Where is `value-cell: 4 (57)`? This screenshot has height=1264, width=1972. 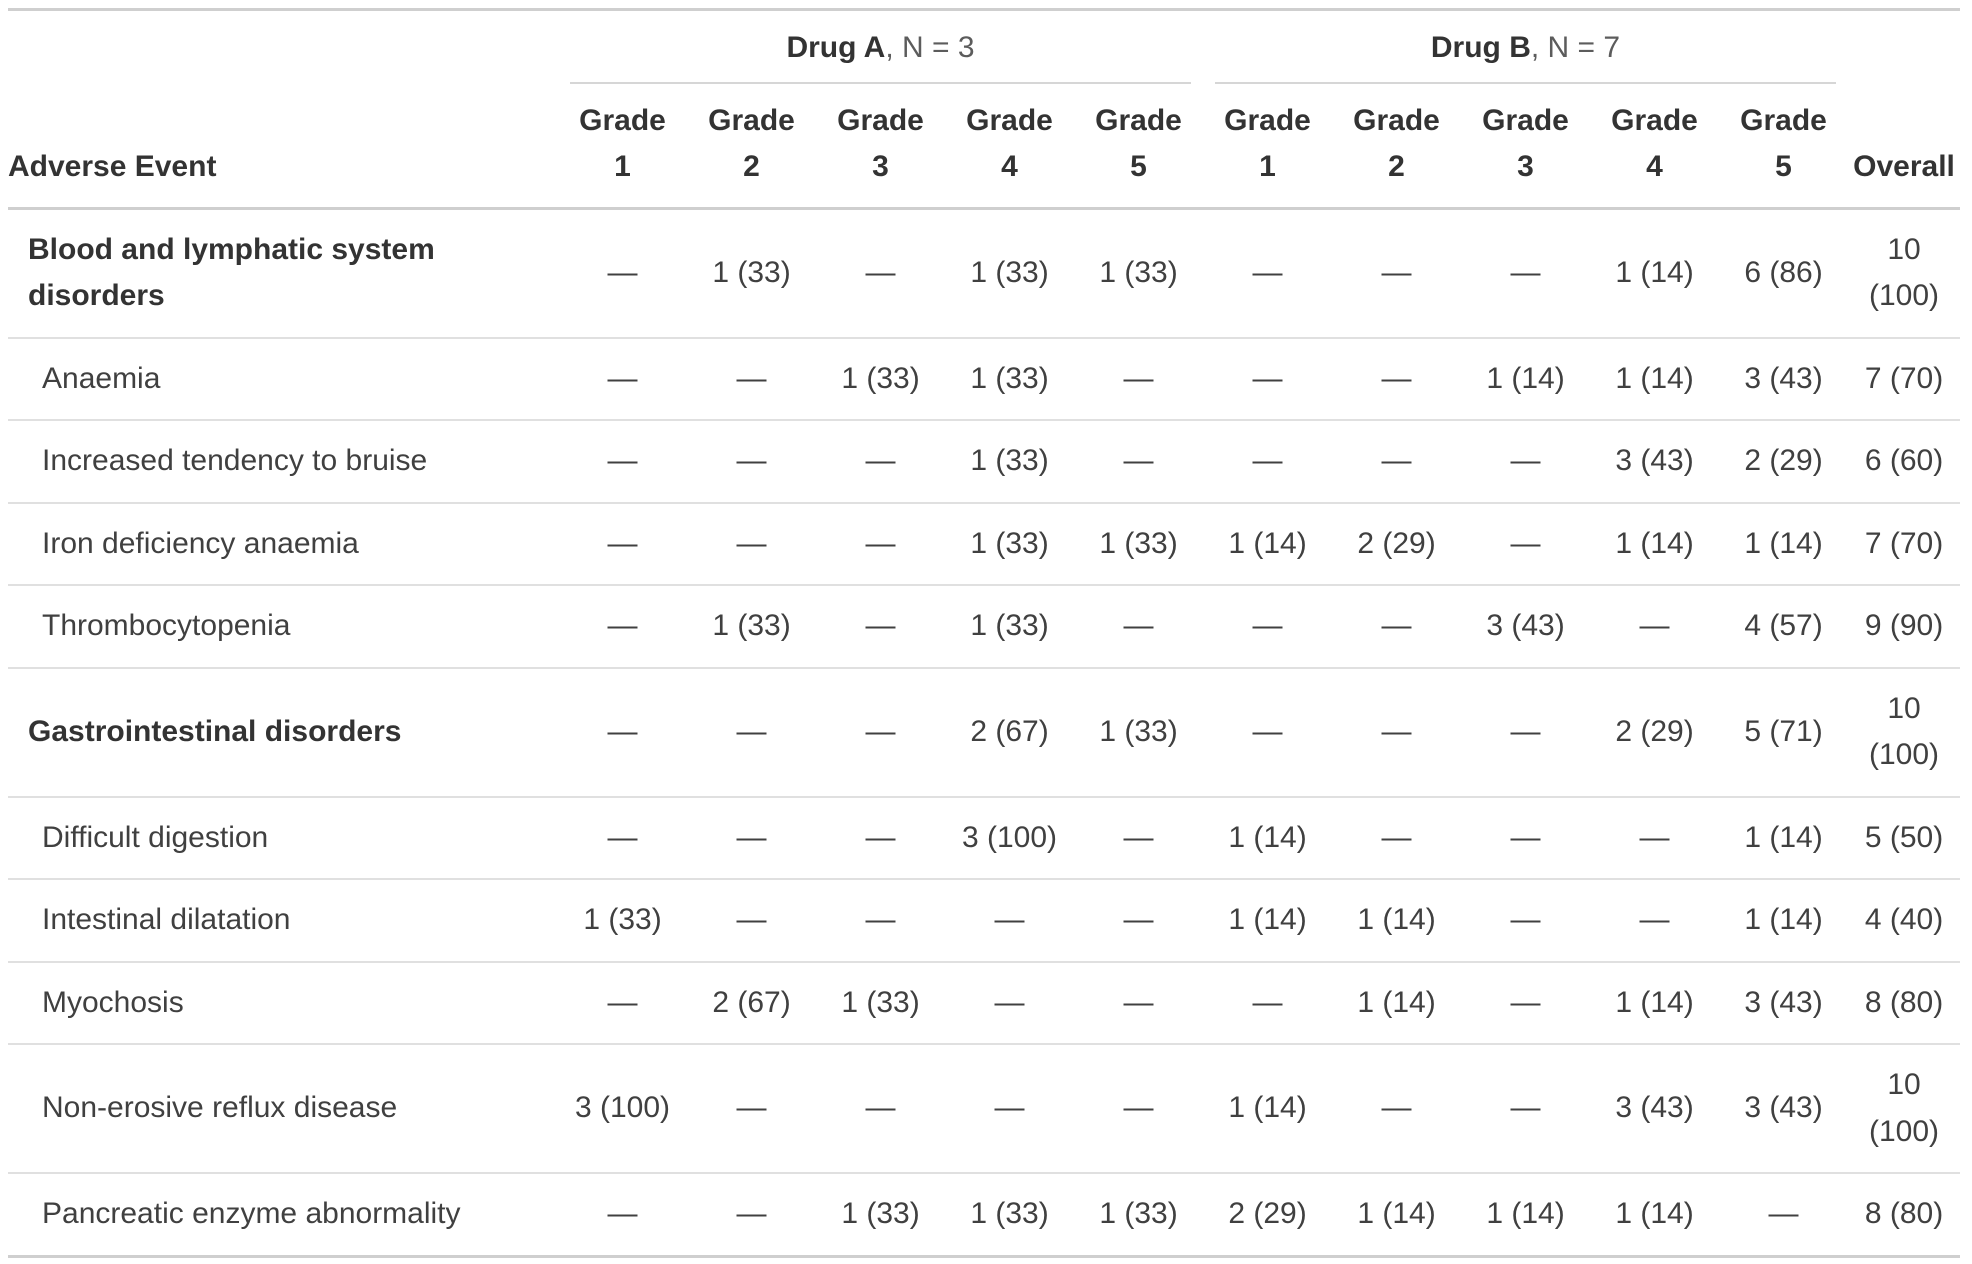 value-cell: 4 (57) is located at coordinates (1783, 625).